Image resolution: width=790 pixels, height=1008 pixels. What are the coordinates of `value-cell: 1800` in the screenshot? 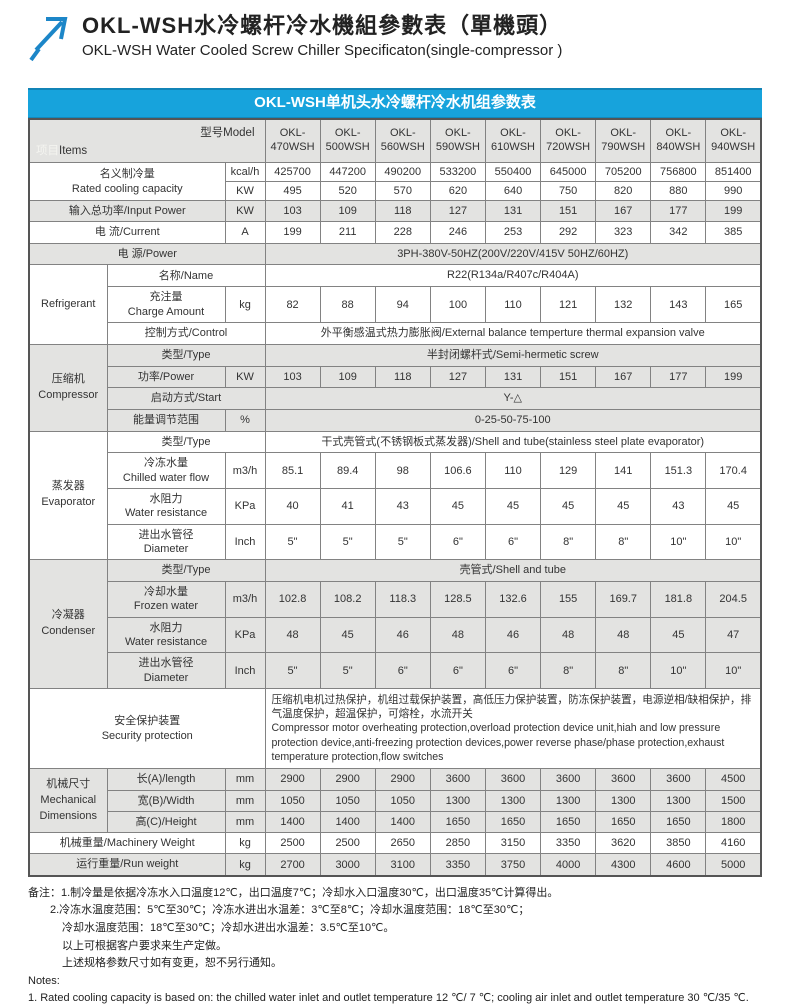 It's located at (733, 822).